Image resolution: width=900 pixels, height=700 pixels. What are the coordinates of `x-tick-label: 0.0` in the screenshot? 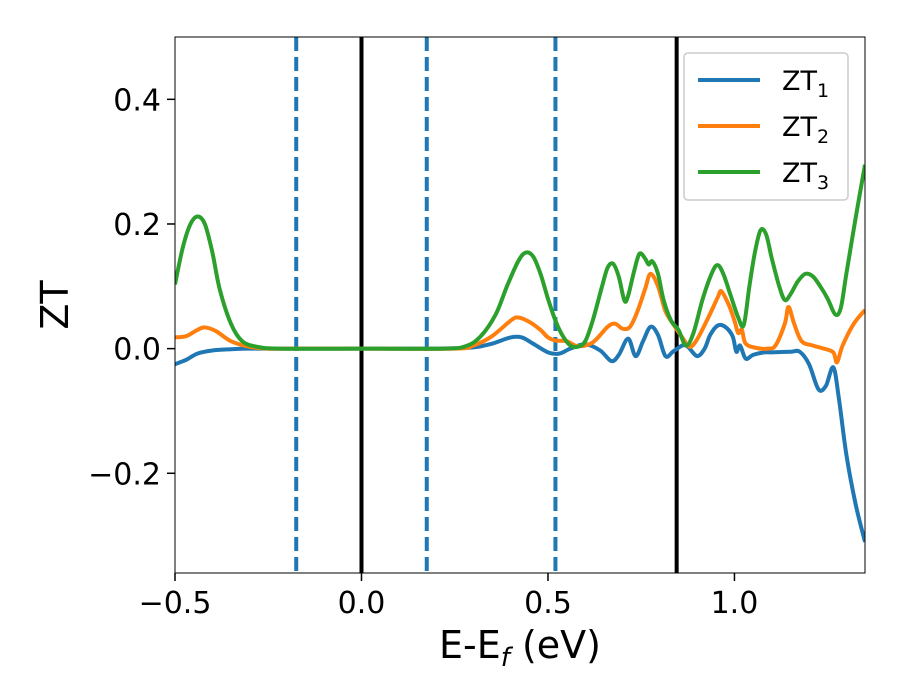 It's located at (362, 603).